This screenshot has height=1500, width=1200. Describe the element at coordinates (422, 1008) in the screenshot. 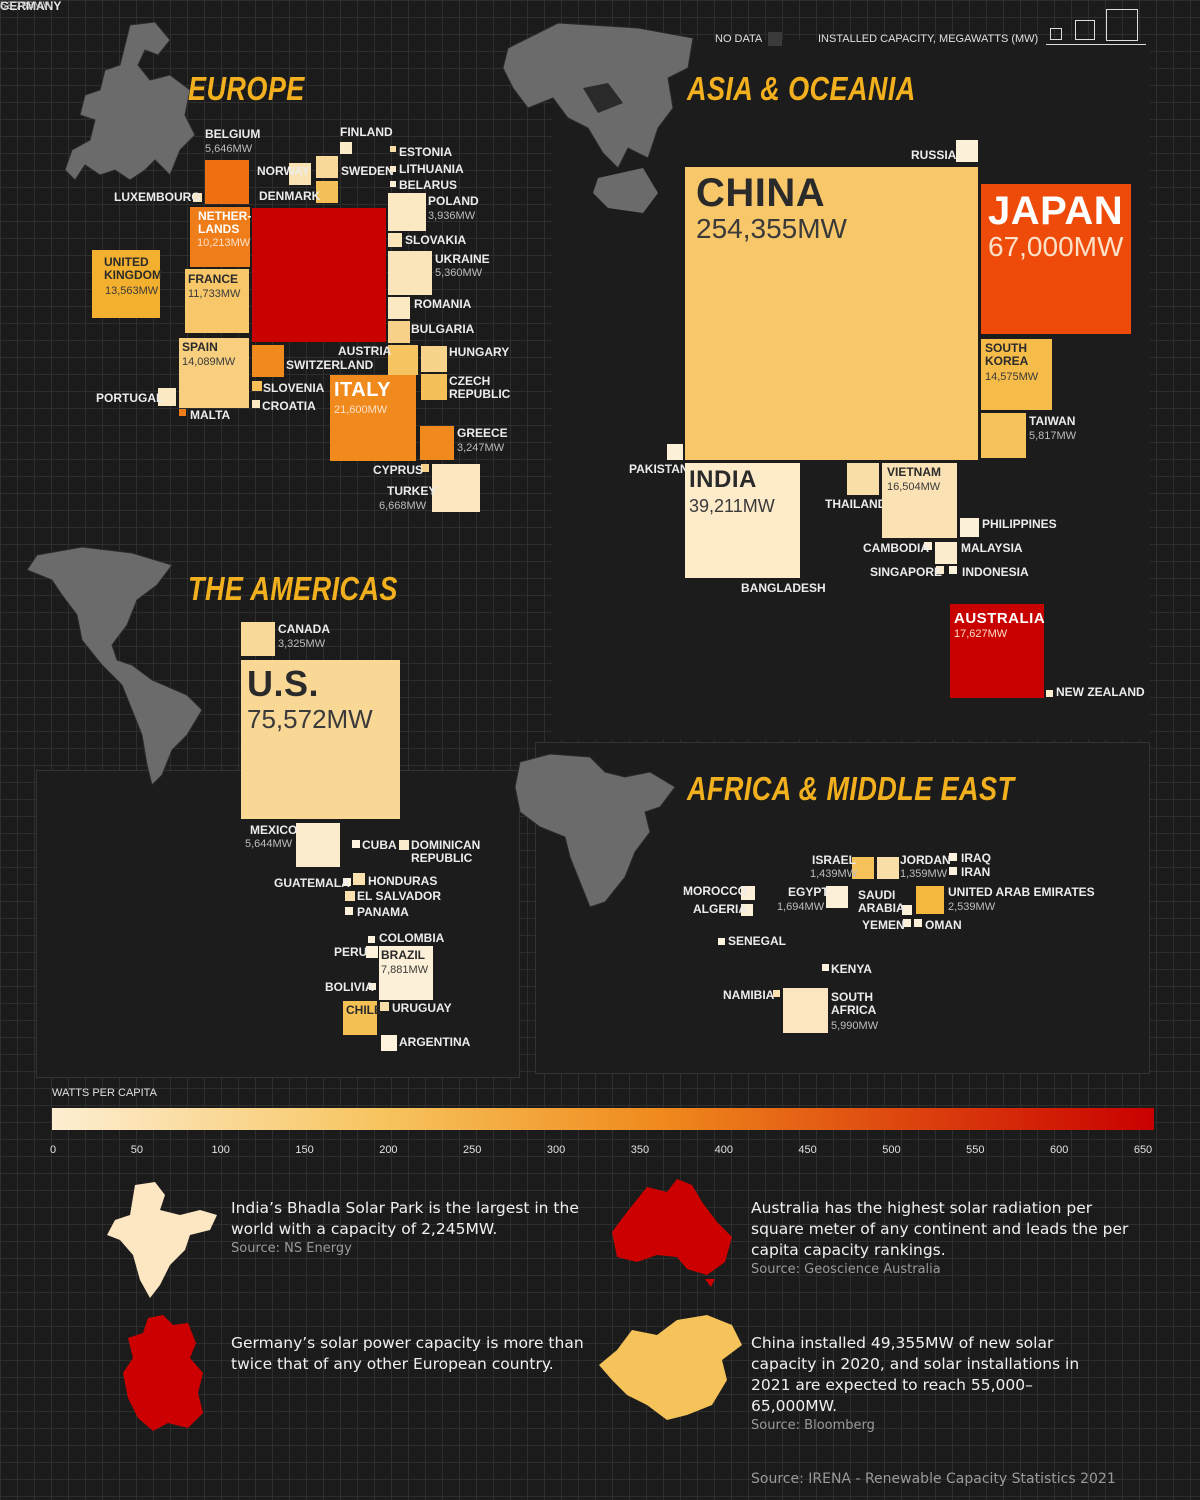

I see `label-uruguay: URUGUAY` at that location.